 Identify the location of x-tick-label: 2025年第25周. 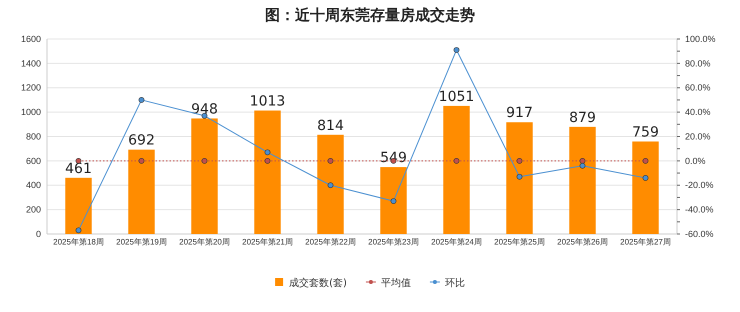
(519, 242).